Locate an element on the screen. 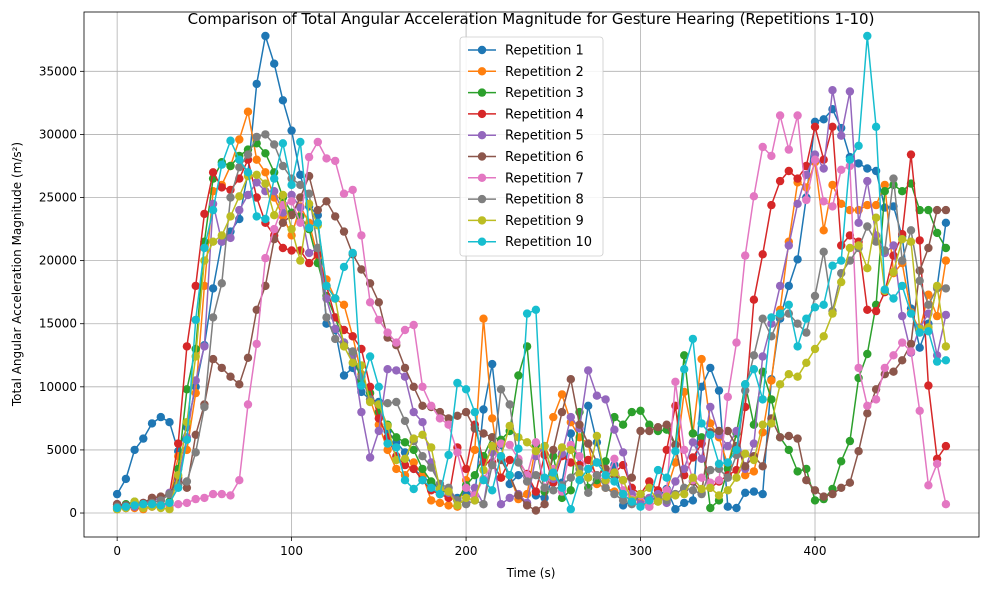  y-axis-ticks: 0 5000 10000 15000 20000 25000 30000 35000 is located at coordinates (61, 292).